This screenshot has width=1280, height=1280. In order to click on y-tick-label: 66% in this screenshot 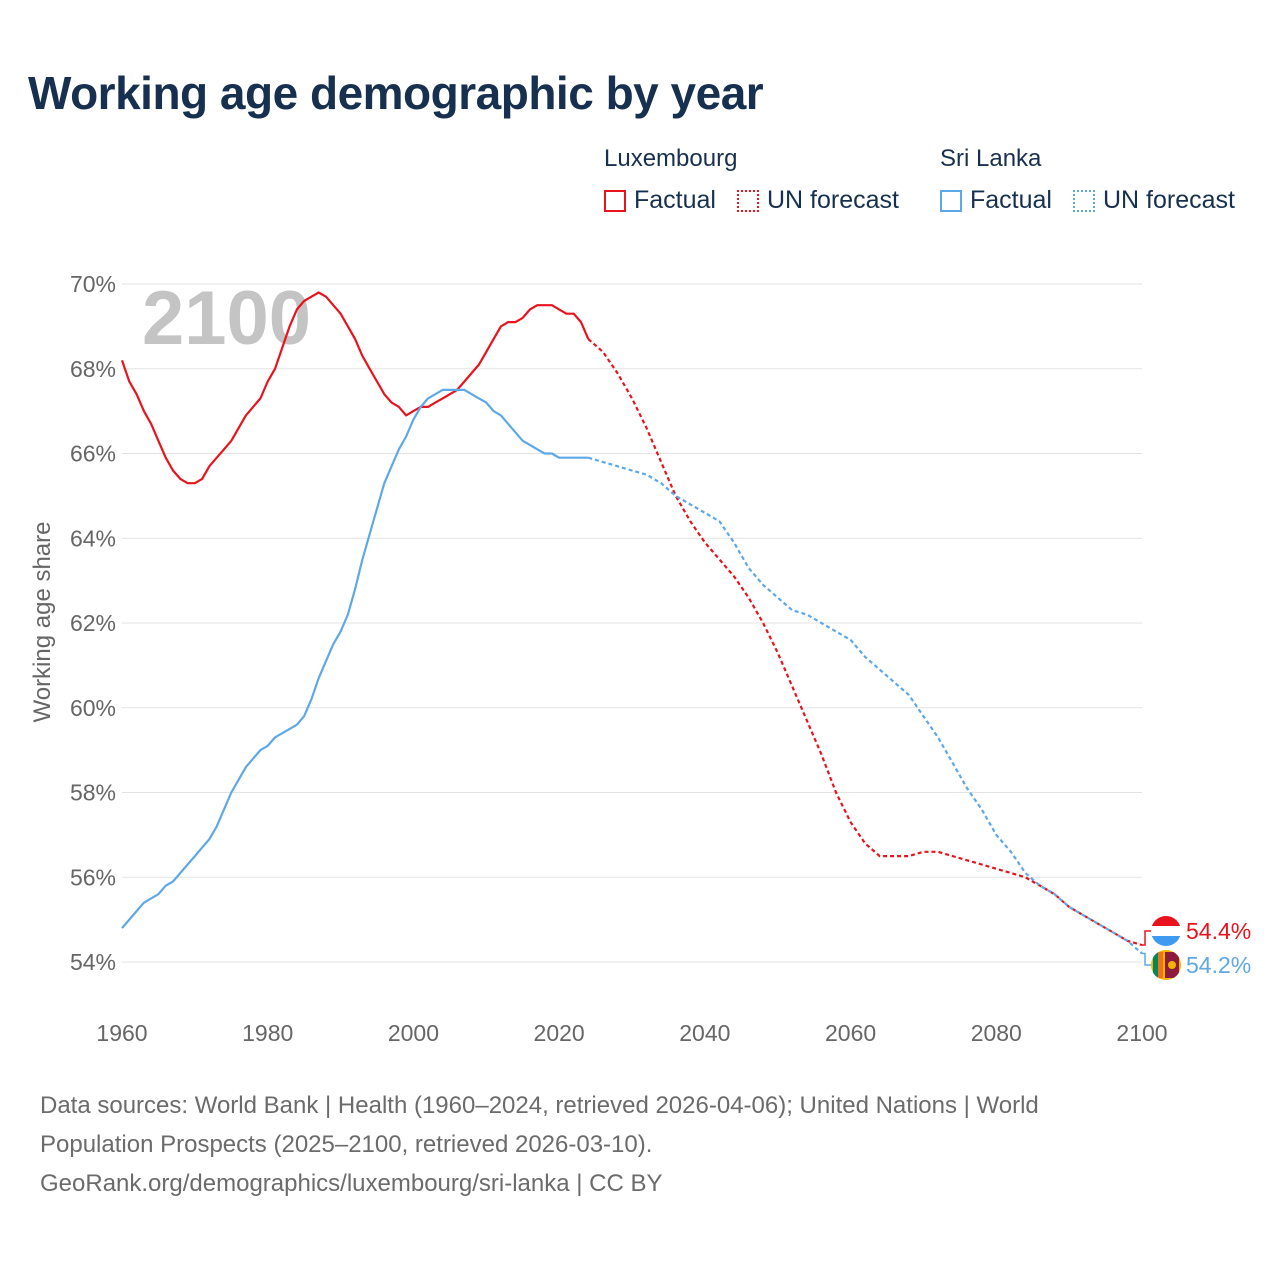, I will do `click(93, 454)`.